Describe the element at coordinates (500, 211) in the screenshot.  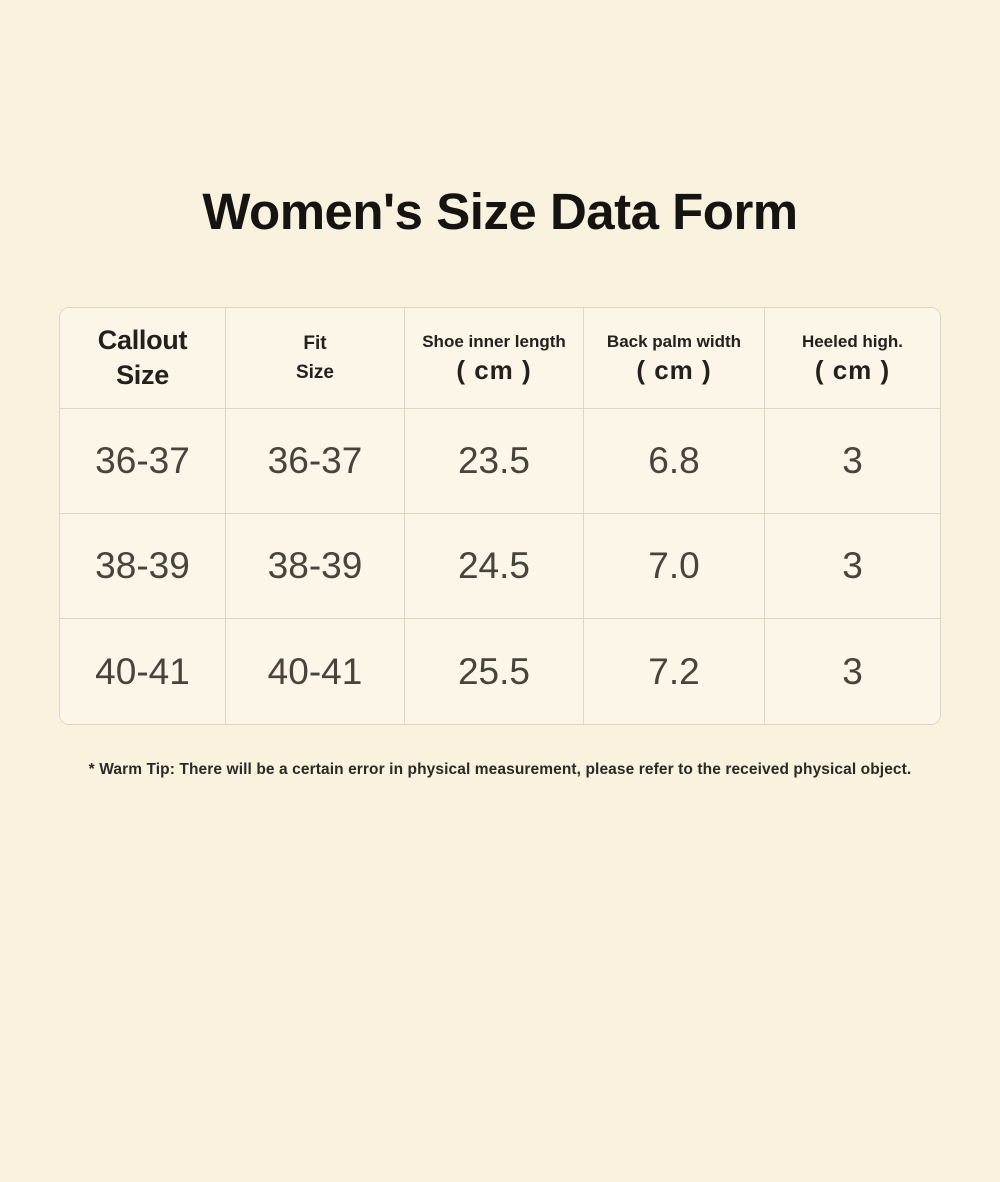
I see `page-title: Women's Size Data Form` at that location.